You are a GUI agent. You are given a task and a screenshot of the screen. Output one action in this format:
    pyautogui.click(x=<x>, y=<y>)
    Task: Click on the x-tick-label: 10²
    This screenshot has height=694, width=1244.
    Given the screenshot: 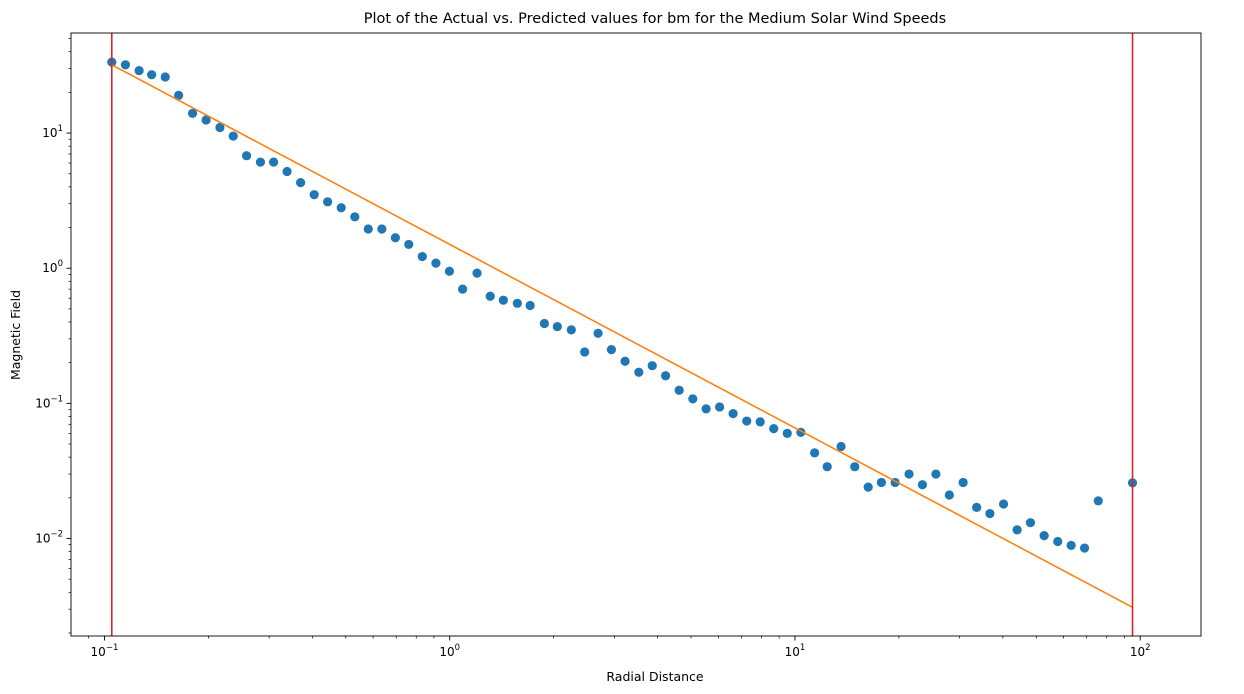 What is the action you would take?
    pyautogui.click(x=1140, y=651)
    